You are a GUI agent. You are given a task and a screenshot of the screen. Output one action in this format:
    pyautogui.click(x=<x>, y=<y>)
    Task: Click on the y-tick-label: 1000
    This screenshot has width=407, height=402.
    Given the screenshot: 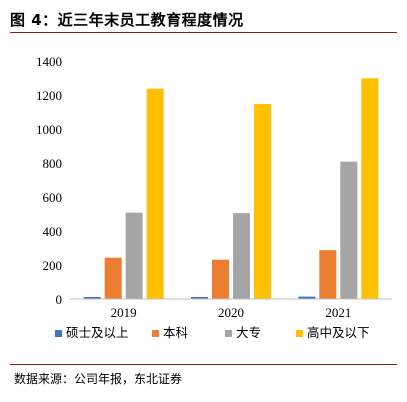 What is the action you would take?
    pyautogui.click(x=49, y=129)
    